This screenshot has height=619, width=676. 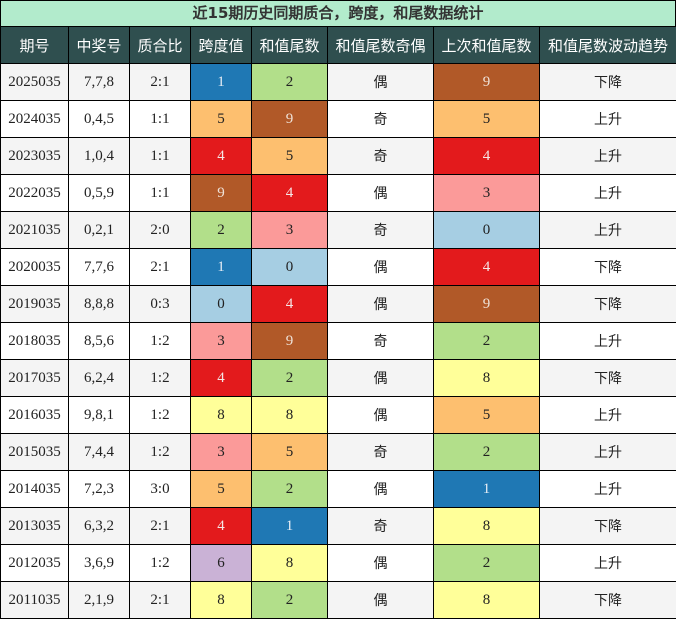 What do you see at coordinates (221, 489) in the screenshot?
I see `cell-span: 5` at bounding box center [221, 489].